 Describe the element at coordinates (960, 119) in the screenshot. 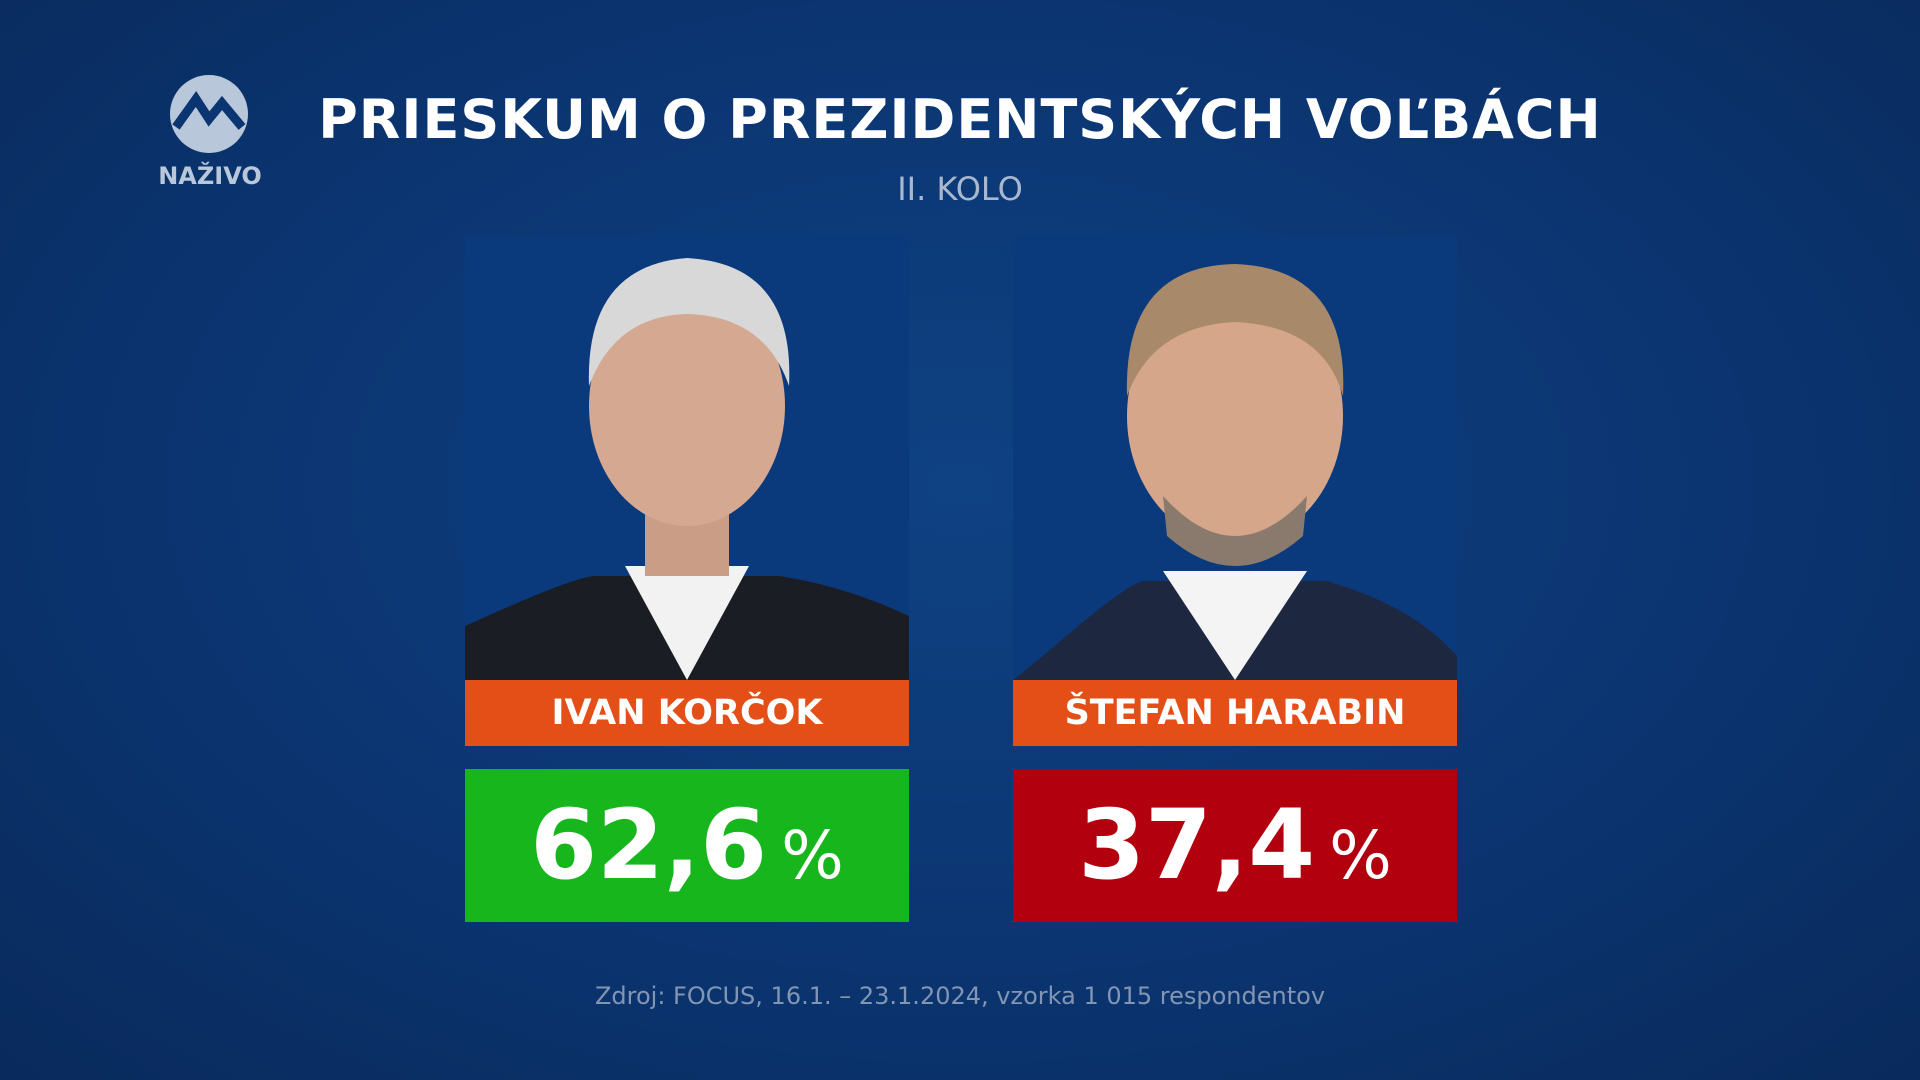

I see `title: PRIESKUM O PREZIDENTSKÝCH VOĽBÁCH` at that location.